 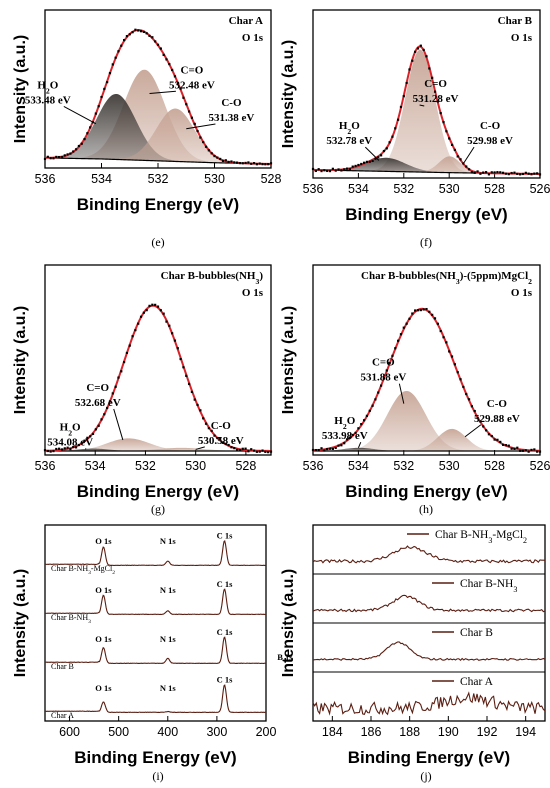 What do you see at coordinates (20, 89) in the screenshot?
I see `y-axis-label: Intensity (a.u.)` at bounding box center [20, 89].